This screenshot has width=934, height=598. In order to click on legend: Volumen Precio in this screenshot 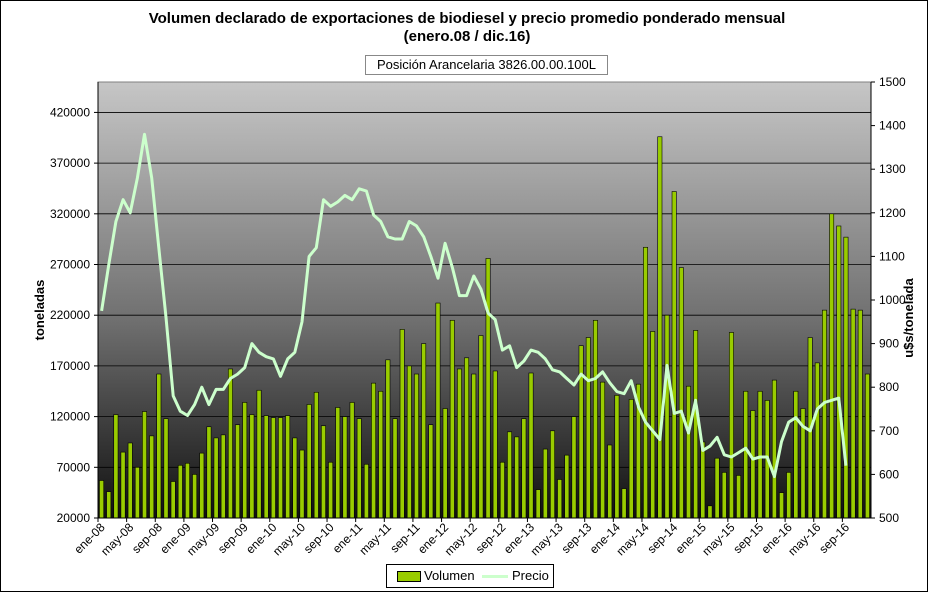, I will do `click(470, 576)`.